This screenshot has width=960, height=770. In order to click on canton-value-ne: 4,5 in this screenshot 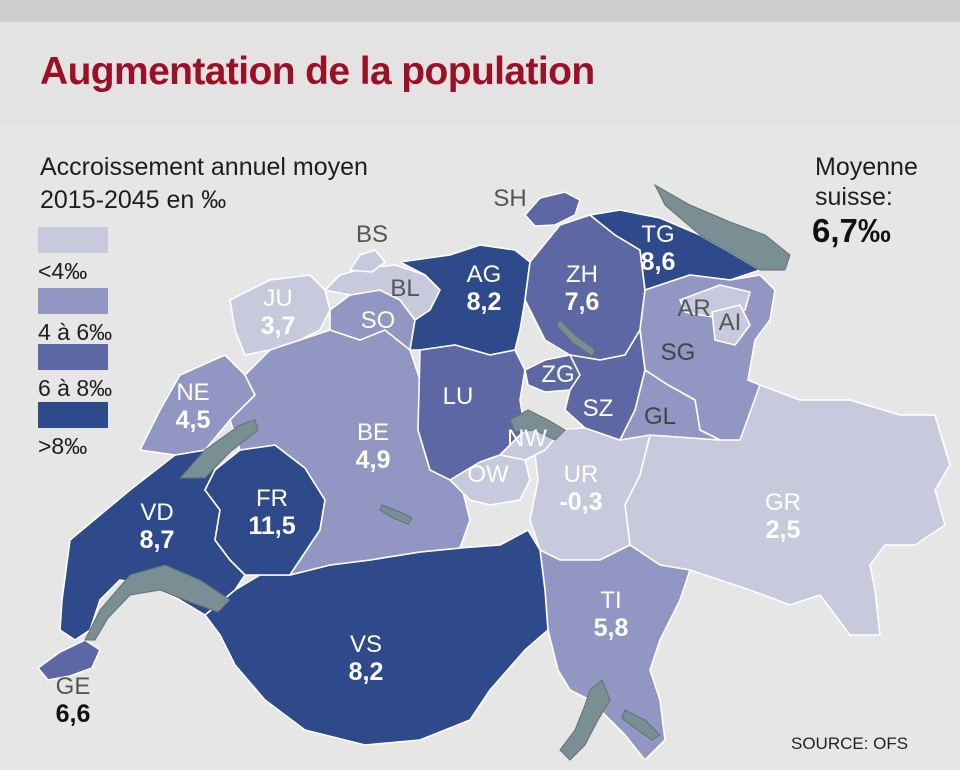, I will do `click(193, 420)`.